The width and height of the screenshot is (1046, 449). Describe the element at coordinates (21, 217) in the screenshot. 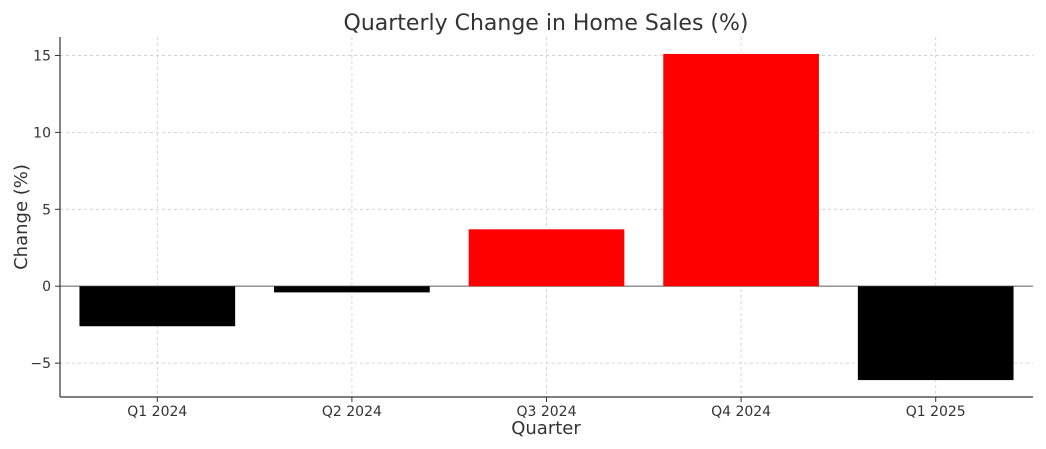

I see `y-axis-label: Change (%)` at that location.